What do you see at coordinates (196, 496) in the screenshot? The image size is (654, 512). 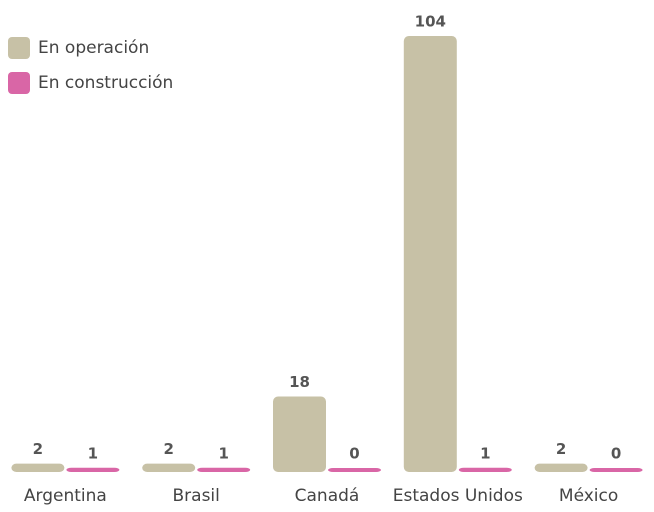 I see `x-tick-label: Brasil` at bounding box center [196, 496].